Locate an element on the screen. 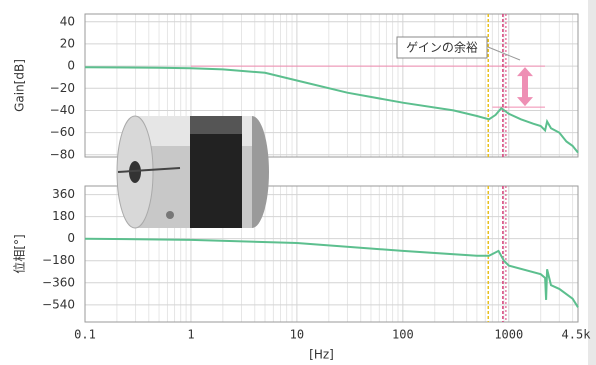 This screenshot has width=596, height=365. y-tick-label: −540 is located at coordinates (58, 304).